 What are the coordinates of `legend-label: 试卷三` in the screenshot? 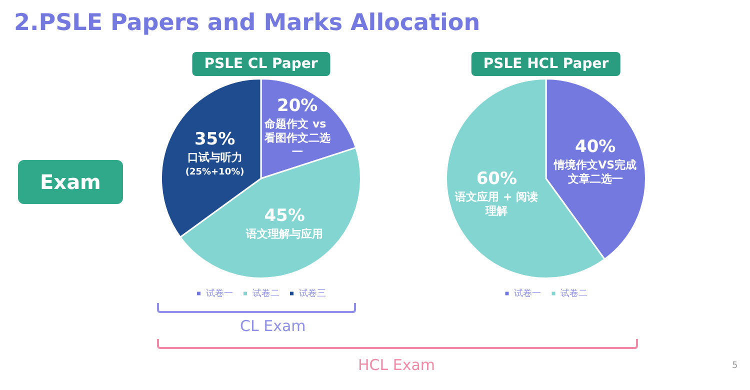 It's located at (312, 293).